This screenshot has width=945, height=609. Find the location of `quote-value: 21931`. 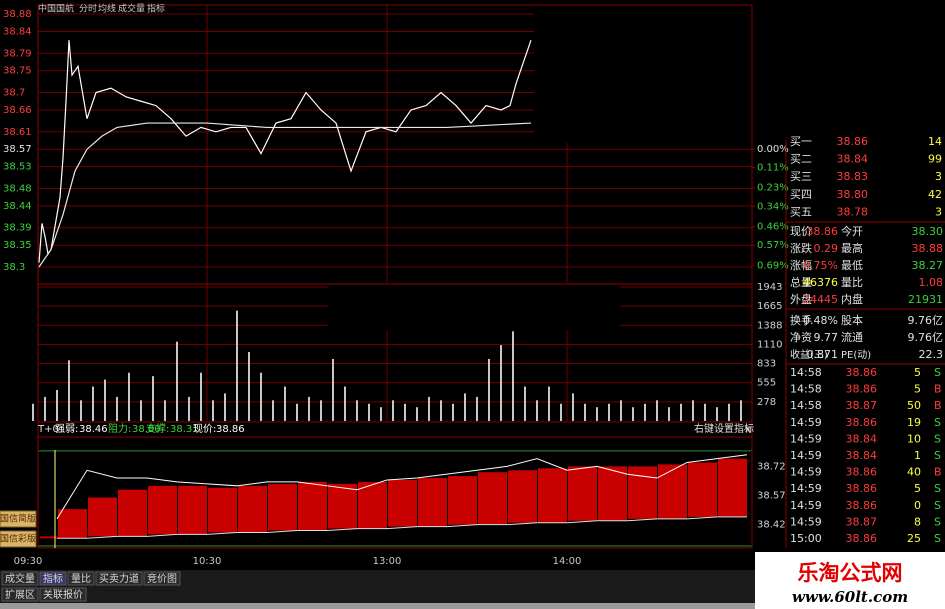

quote-value: 21931 is located at coordinates (925, 299).